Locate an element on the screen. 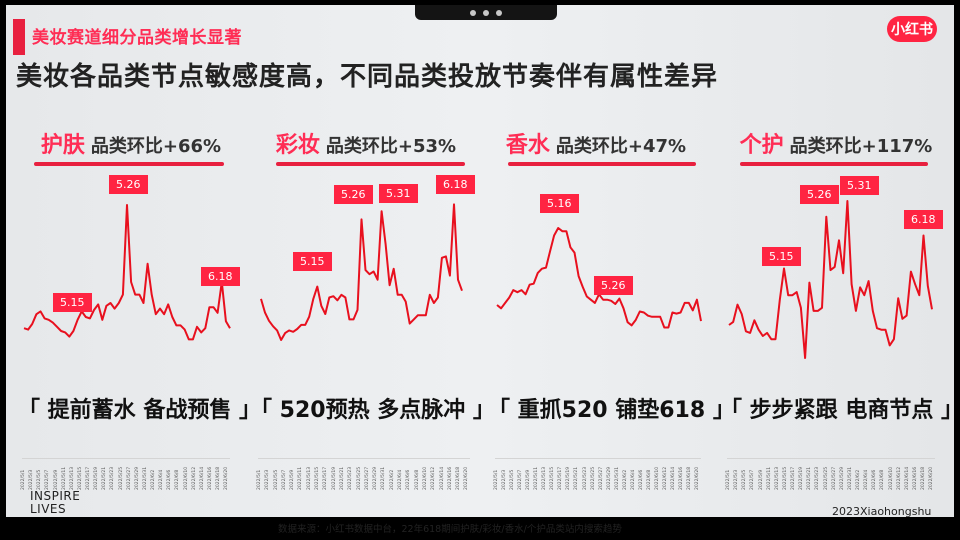 The width and height of the screenshot is (960, 540). x-tick-label: 2022/5/1 is located at coordinates (728, 479).